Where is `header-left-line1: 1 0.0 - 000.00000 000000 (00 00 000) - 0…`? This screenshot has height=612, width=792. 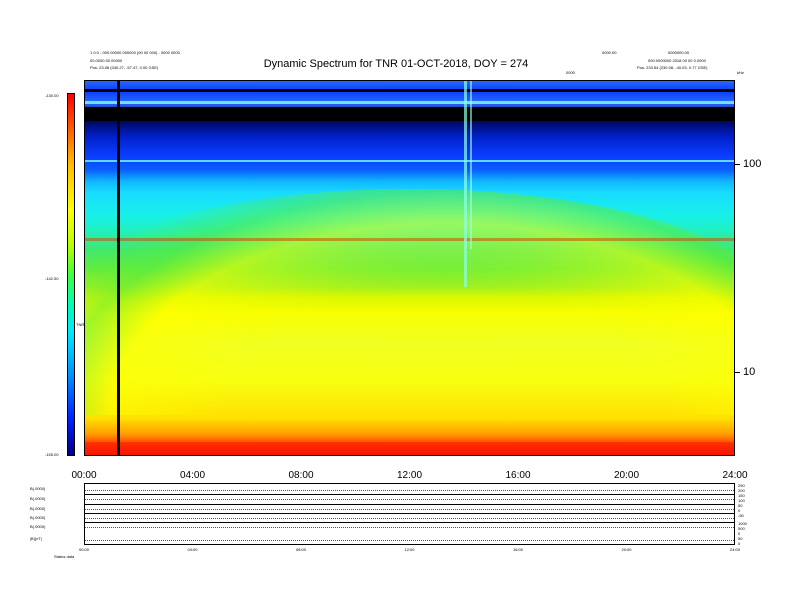 header-left-line1: 1 0.0 - 000.00000 000000 (00 00 000) - 0… is located at coordinates (135, 52).